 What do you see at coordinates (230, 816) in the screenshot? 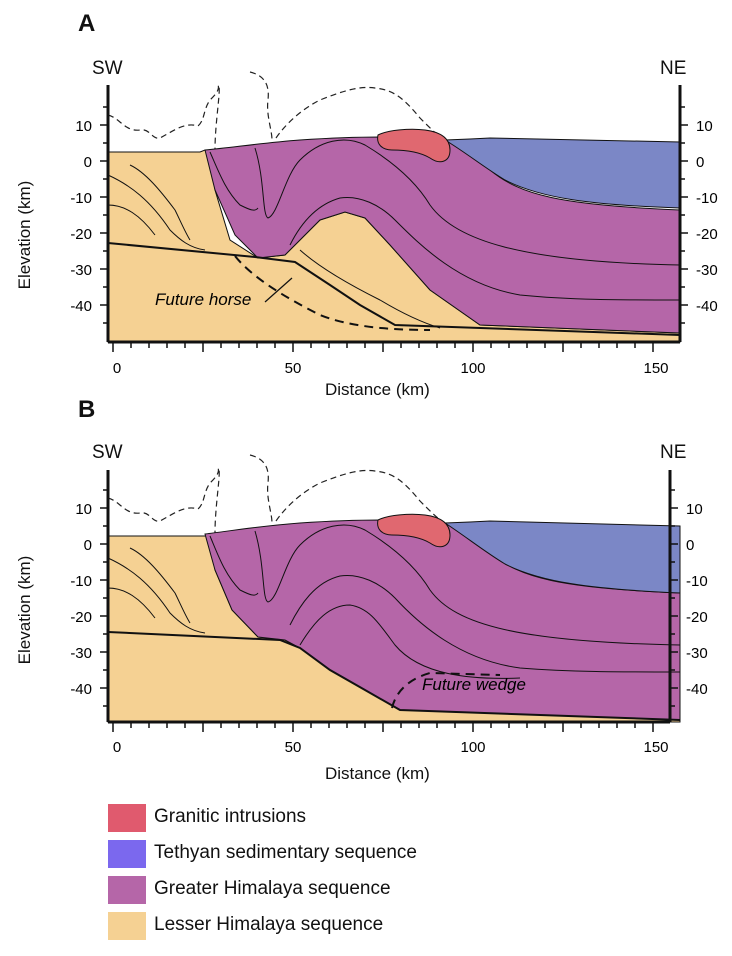
I see `legend-label: Granitic intrusions` at bounding box center [230, 816].